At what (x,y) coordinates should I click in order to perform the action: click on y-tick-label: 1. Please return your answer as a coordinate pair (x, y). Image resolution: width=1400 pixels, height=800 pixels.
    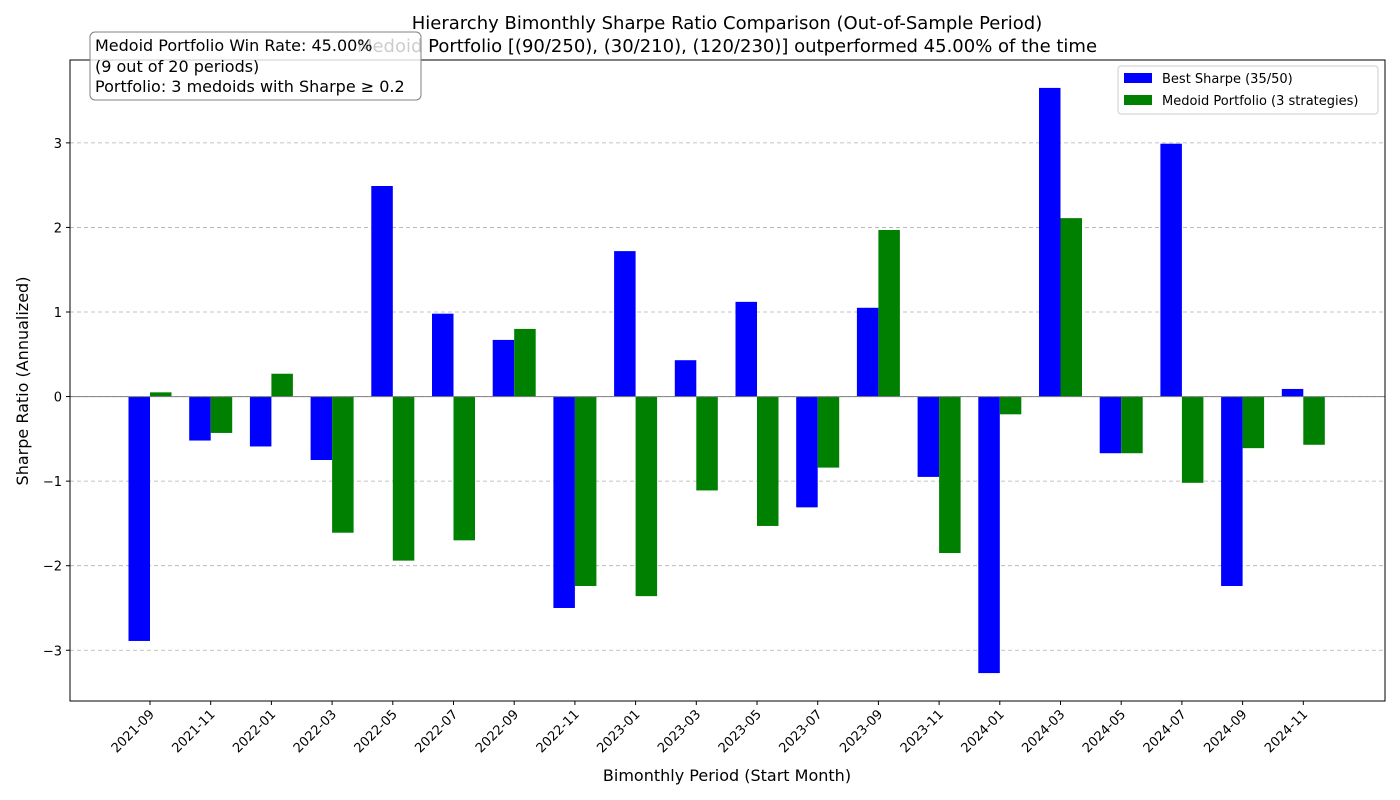
    Looking at the image, I should click on (58, 313).